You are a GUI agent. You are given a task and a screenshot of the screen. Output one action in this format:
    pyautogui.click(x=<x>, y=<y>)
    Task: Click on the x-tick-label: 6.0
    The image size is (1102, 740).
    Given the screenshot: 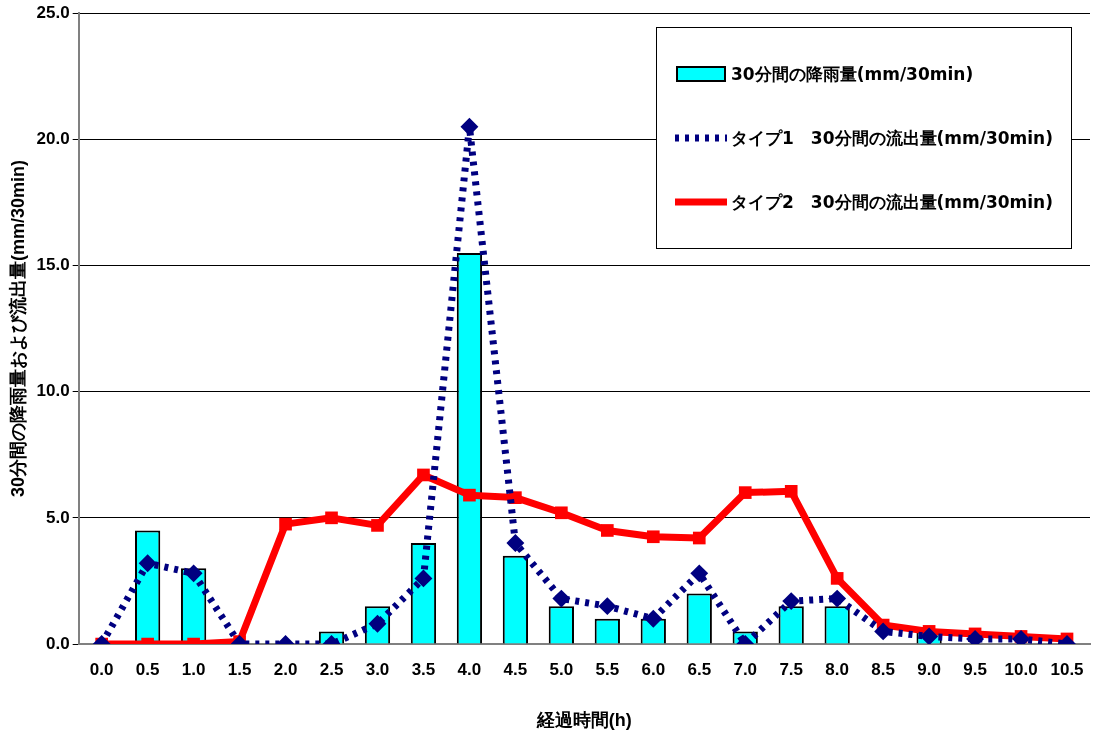 What is the action you would take?
    pyautogui.click(x=653, y=669)
    